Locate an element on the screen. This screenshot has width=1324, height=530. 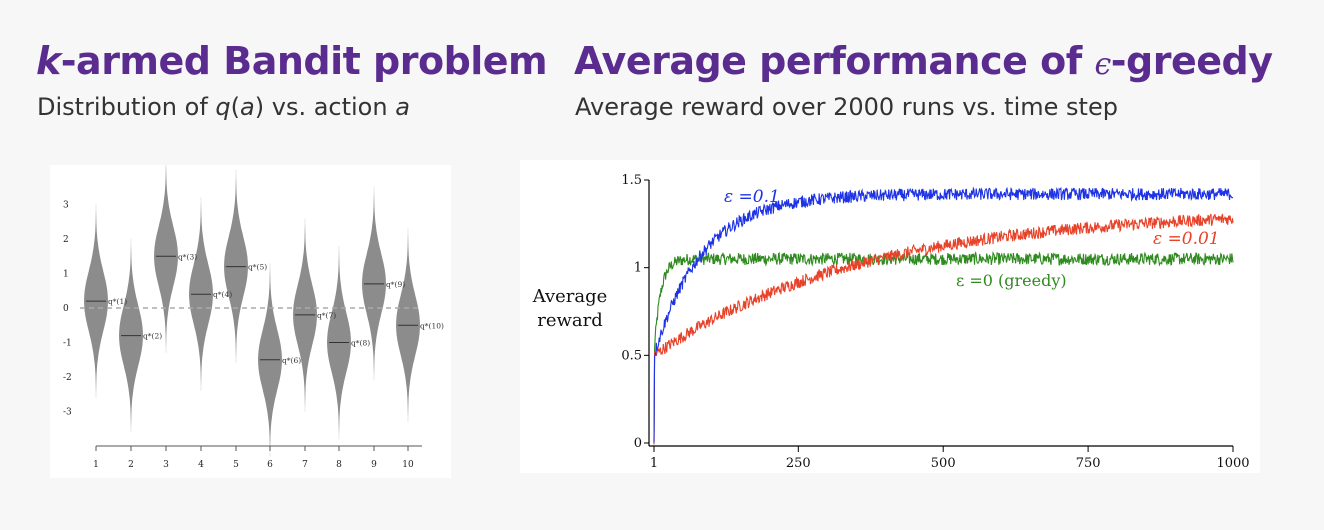
y-tick-label-0.5: 0.5 is located at coordinates (631, 355).